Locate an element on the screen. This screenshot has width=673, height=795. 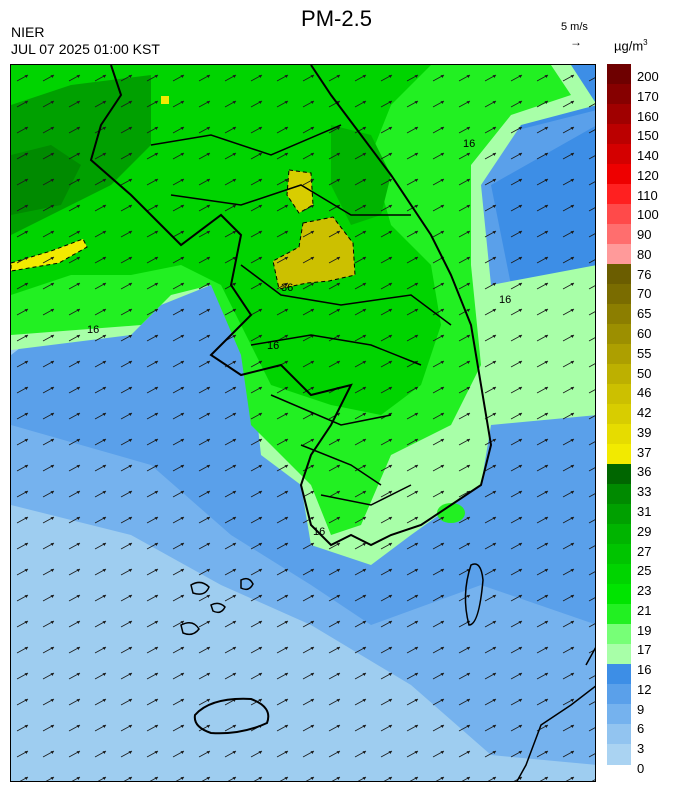
colorbar-tick-label: 100 is located at coordinates (648, 215).